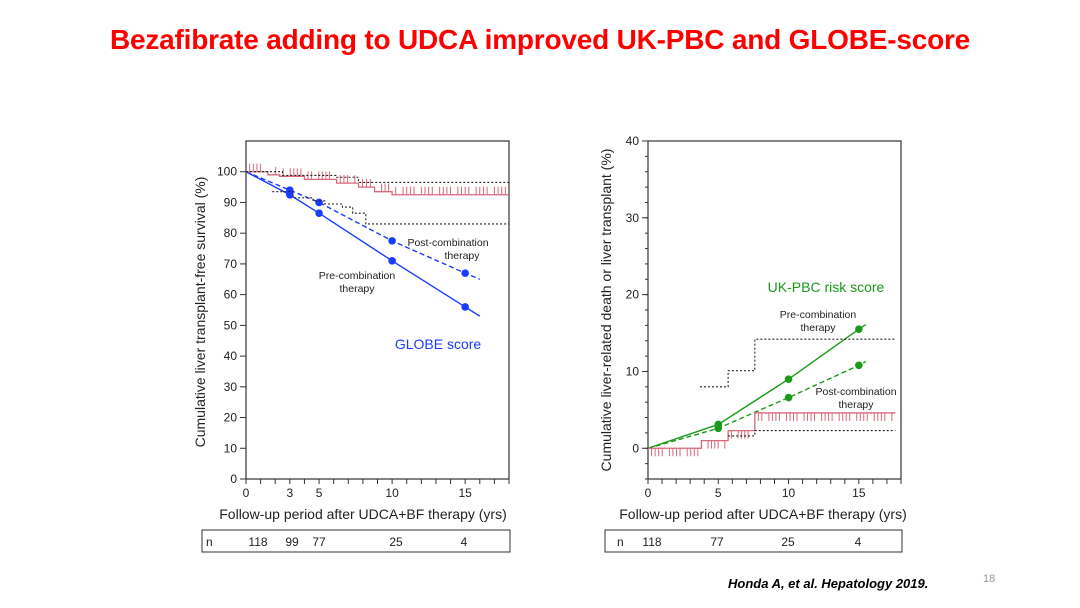 The image size is (1080, 608). What do you see at coordinates (774, 310) in the screenshot?
I see `plot-frame` at bounding box center [774, 310].